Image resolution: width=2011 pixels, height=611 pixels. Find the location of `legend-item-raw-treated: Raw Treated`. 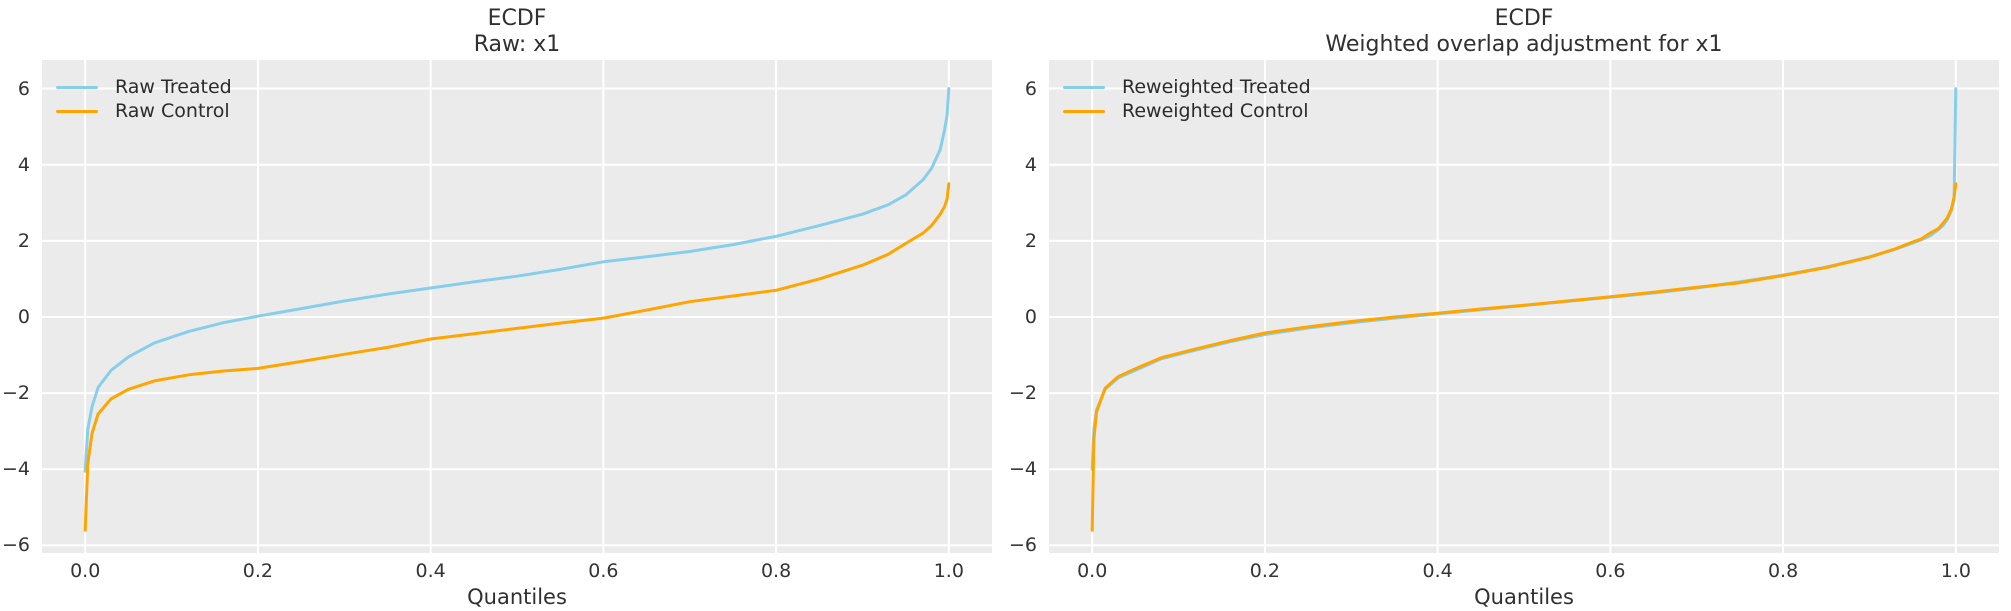

legend-item-raw-treated: Raw Treated is located at coordinates (144, 87).